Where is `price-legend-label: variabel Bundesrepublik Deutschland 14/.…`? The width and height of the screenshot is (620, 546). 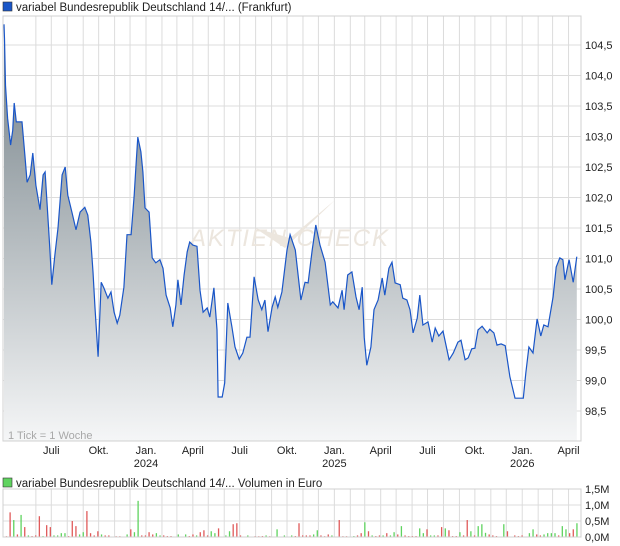 price-legend-label: variabel Bundesrepublik Deutschland 14/.… is located at coordinates (154, 8).